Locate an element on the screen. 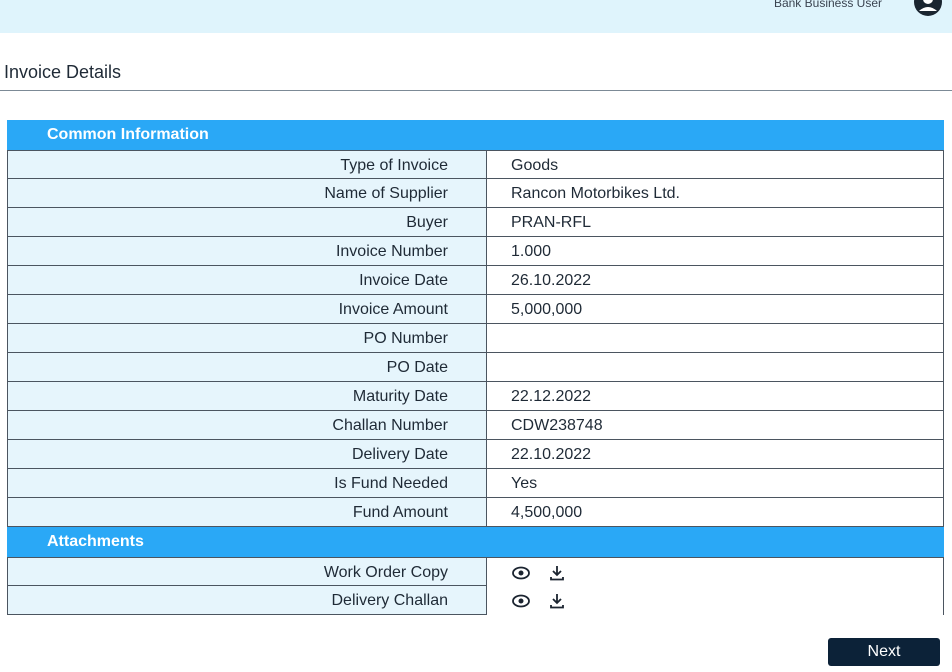 The width and height of the screenshot is (952, 672). detail-label: PO Number is located at coordinates (247, 338).